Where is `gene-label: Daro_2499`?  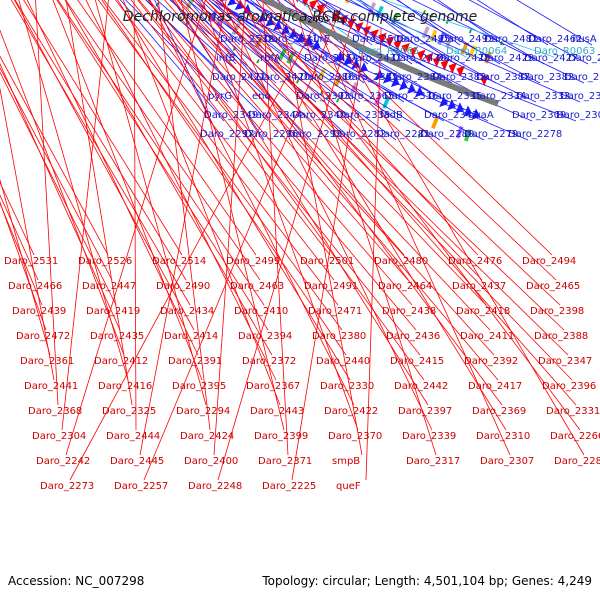 gene-label: Daro_2499 is located at coordinates (253, 261).